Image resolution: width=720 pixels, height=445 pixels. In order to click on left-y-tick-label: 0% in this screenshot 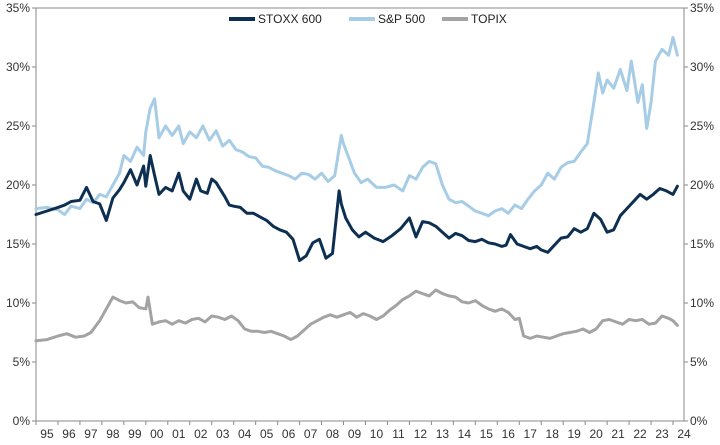, I will do `click(22, 421)`.